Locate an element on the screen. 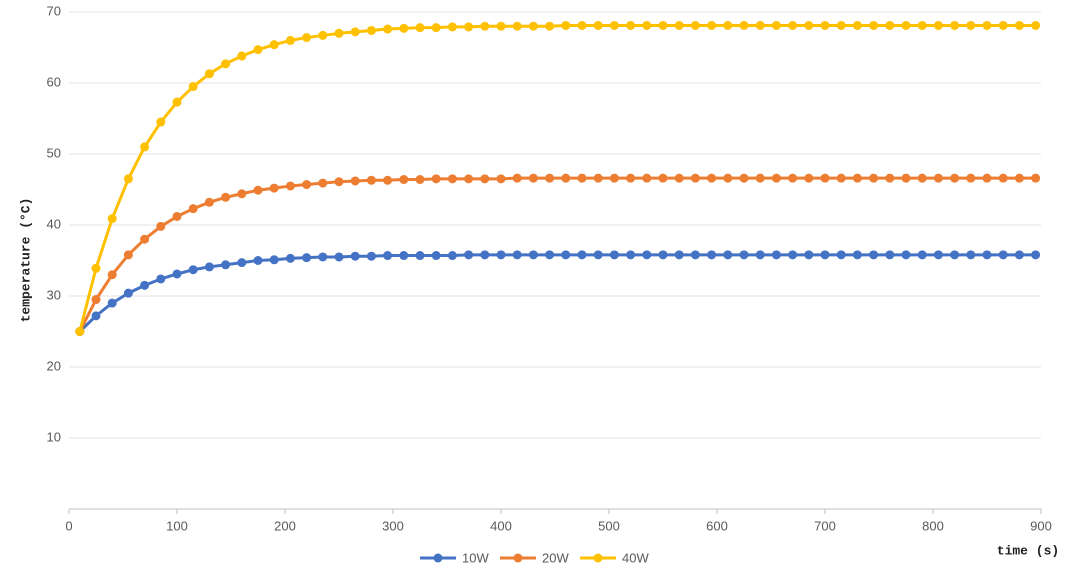 Image resolution: width=1080 pixels, height=574 pixels. y-tick-label: 70 is located at coordinates (54, 10).